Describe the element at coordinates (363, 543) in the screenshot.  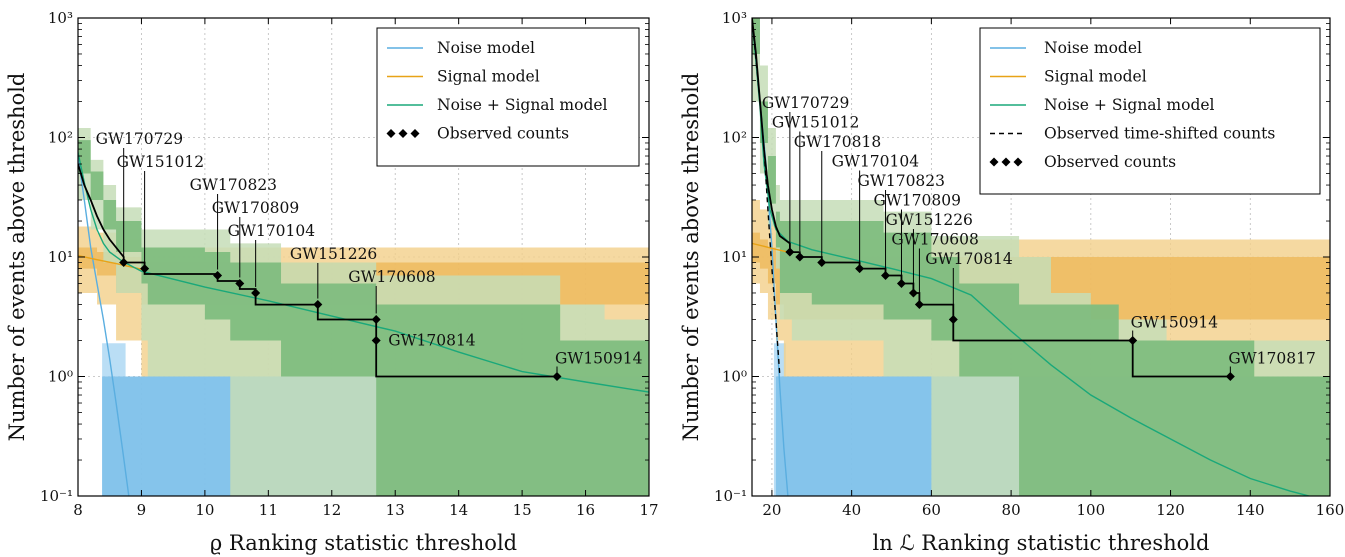
I see `x-axis-label: ϱ Ranking statistic threshold` at that location.